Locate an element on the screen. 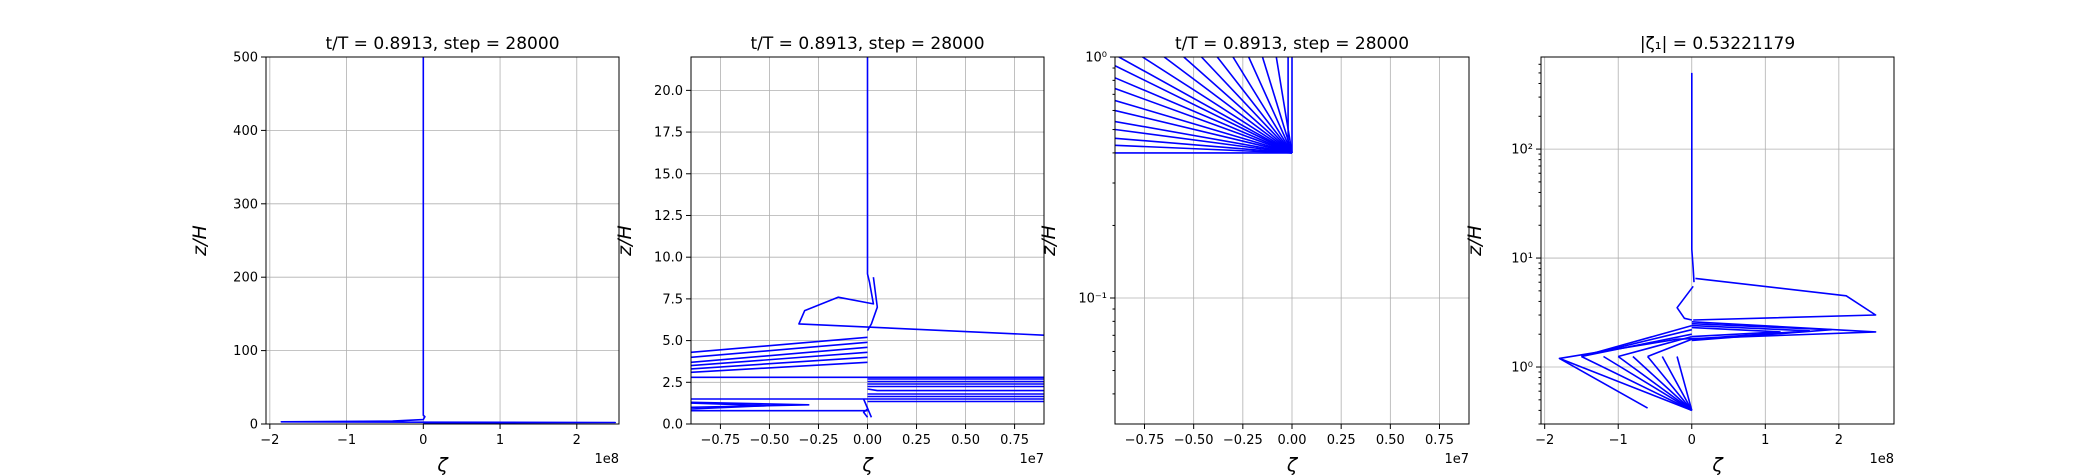  y-tick-label: 10¹ is located at coordinates (1522, 259).